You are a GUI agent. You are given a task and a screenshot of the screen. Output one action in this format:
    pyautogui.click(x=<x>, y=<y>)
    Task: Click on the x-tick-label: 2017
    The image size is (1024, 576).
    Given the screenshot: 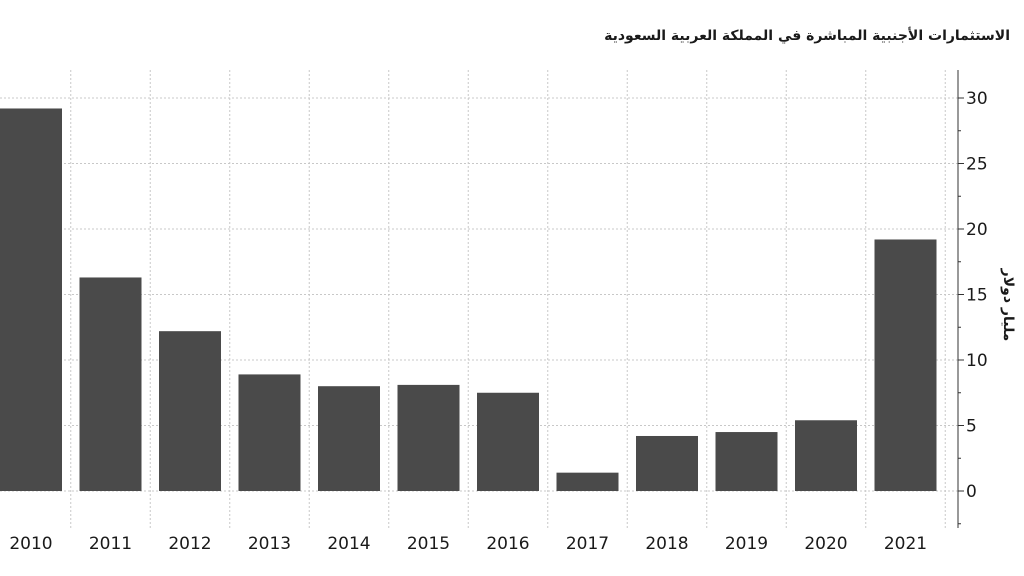 What is the action you would take?
    pyautogui.click(x=587, y=544)
    